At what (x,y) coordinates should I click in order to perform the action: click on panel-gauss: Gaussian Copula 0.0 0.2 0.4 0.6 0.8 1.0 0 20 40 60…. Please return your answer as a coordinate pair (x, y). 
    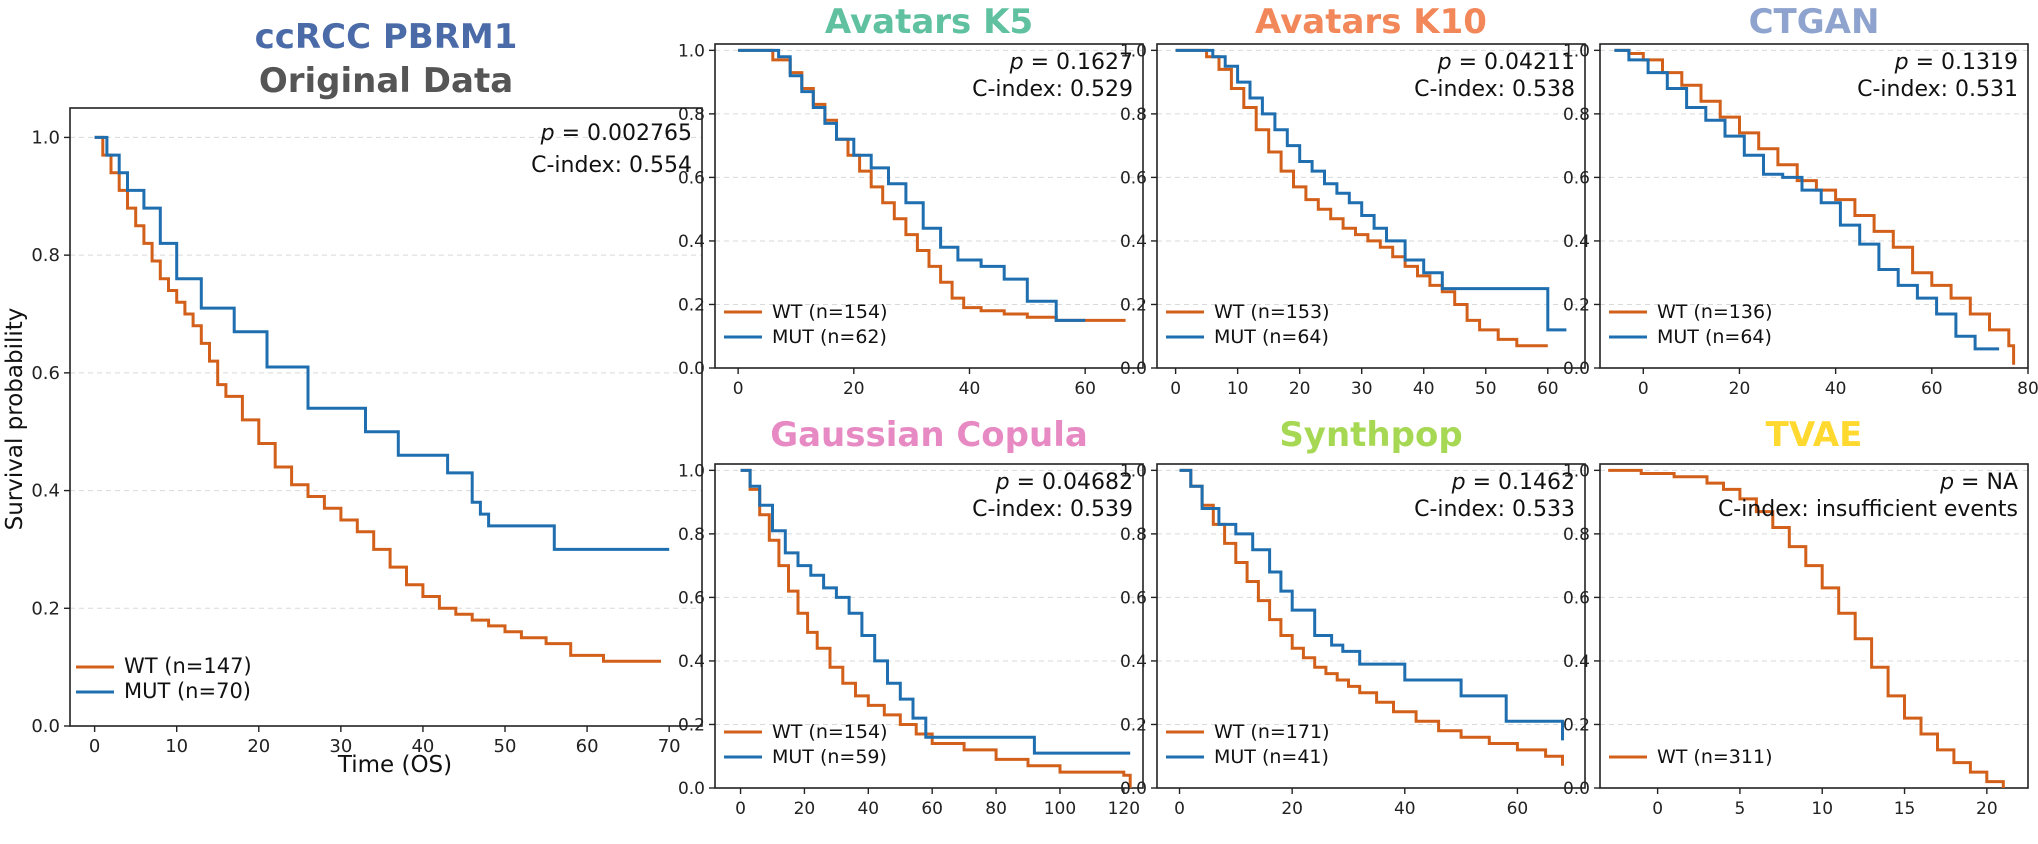
    Looking at the image, I should click on (911, 617).